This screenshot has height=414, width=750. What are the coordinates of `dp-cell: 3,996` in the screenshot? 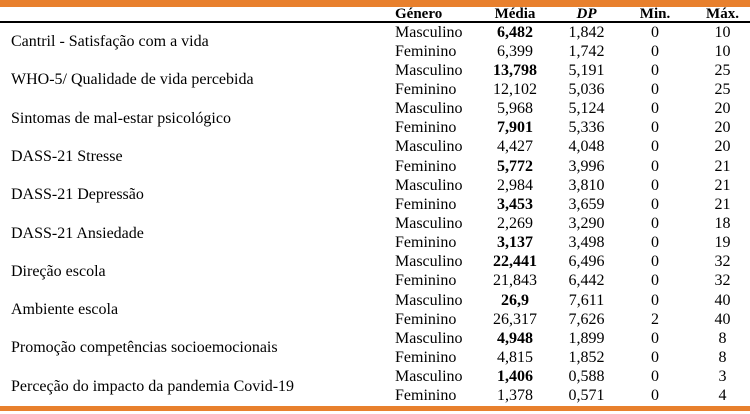 It's located at (586, 166).